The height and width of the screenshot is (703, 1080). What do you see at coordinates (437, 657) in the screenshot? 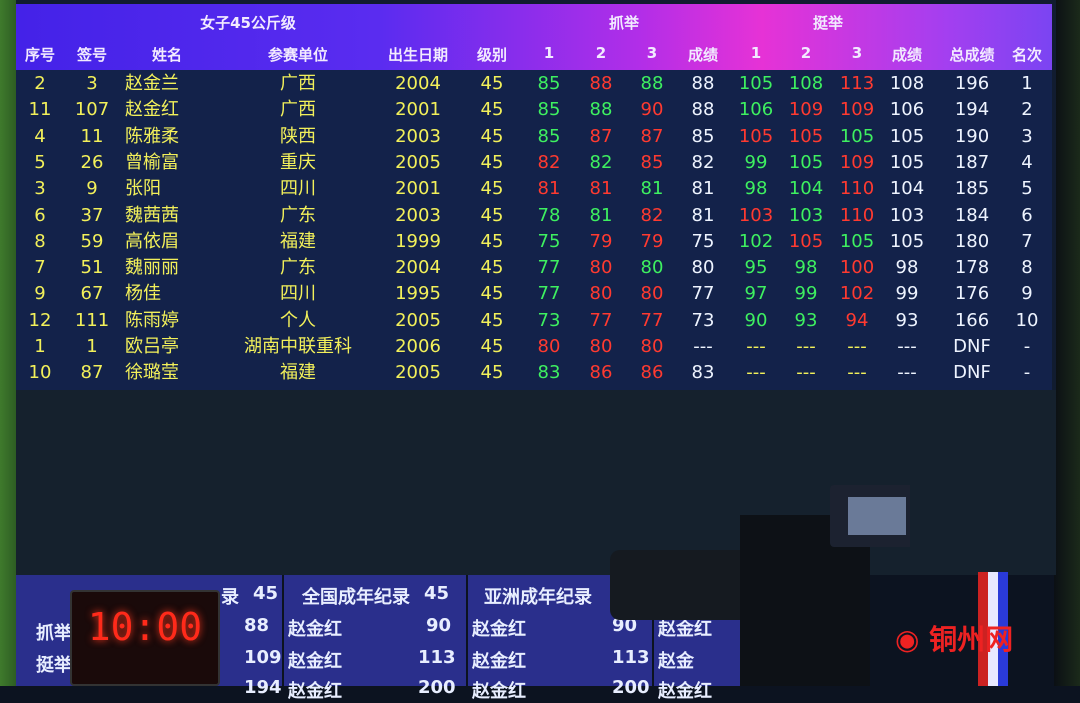
I see `record-value: 113` at bounding box center [437, 657].